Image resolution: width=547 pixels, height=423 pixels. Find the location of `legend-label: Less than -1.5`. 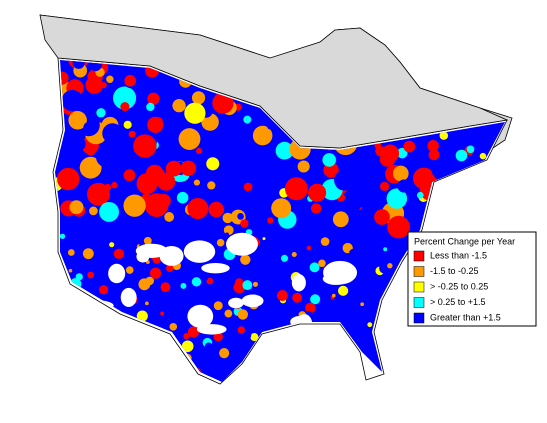

legend-label: Less than -1.5 is located at coordinates (458, 255).